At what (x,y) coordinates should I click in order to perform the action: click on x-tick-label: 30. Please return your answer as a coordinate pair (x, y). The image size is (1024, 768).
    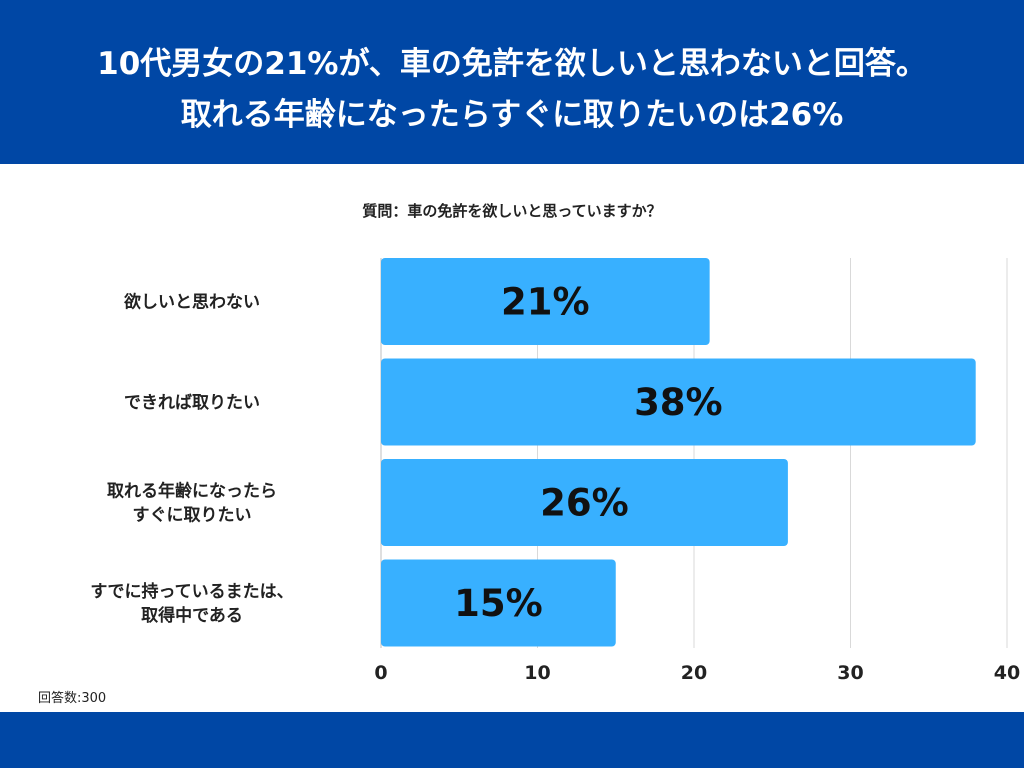
    Looking at the image, I should click on (850, 673).